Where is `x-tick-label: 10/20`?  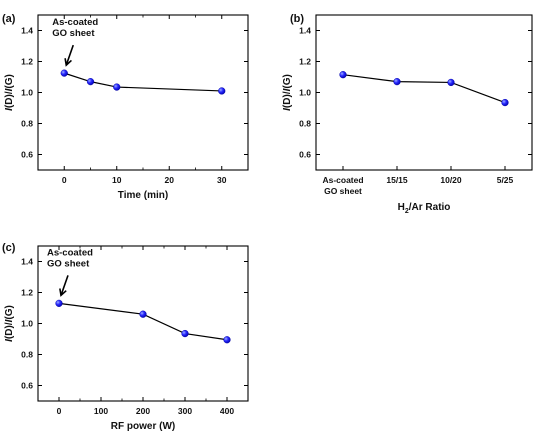 x-tick-label: 10/20 is located at coordinates (451, 180).